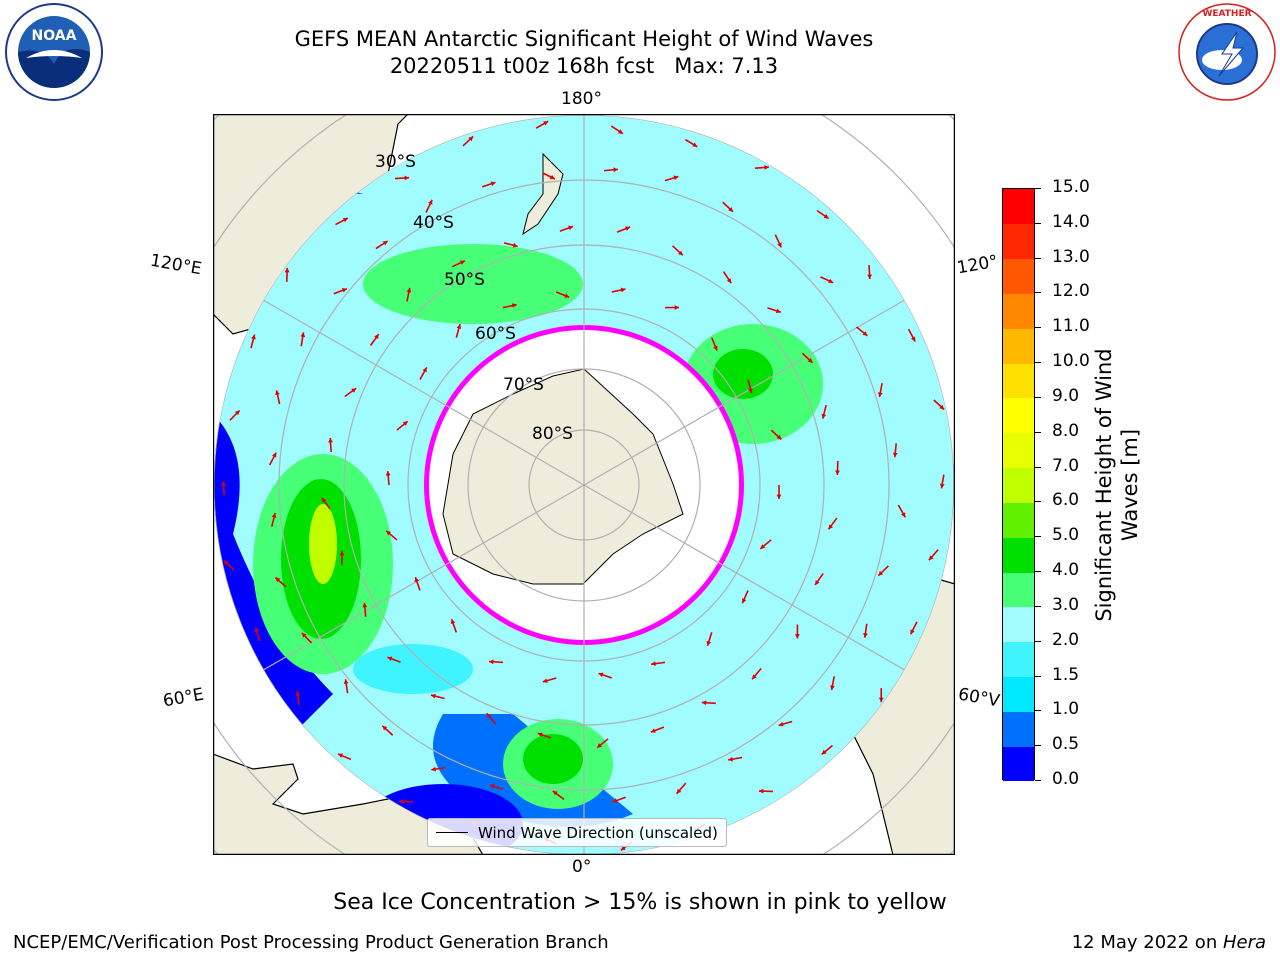  Describe the element at coordinates (743, 374) in the screenshot. I see `wave-band-high` at that location.